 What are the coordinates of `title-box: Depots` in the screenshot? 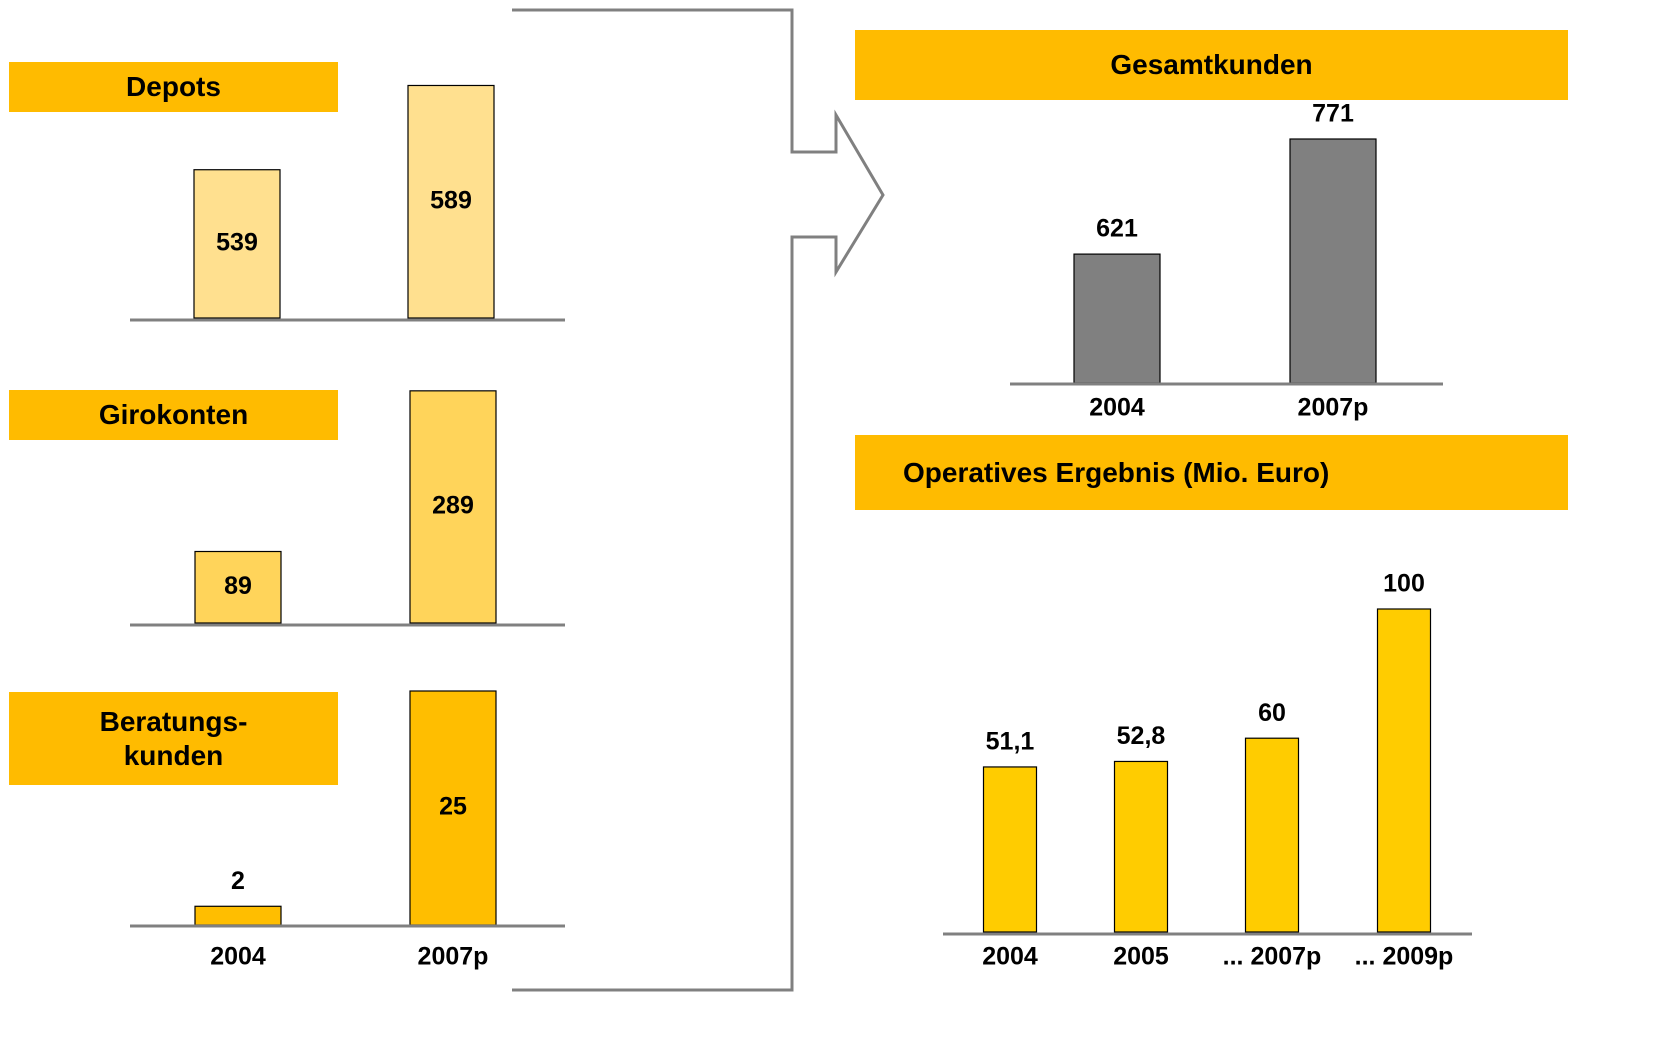 It's located at (173, 87).